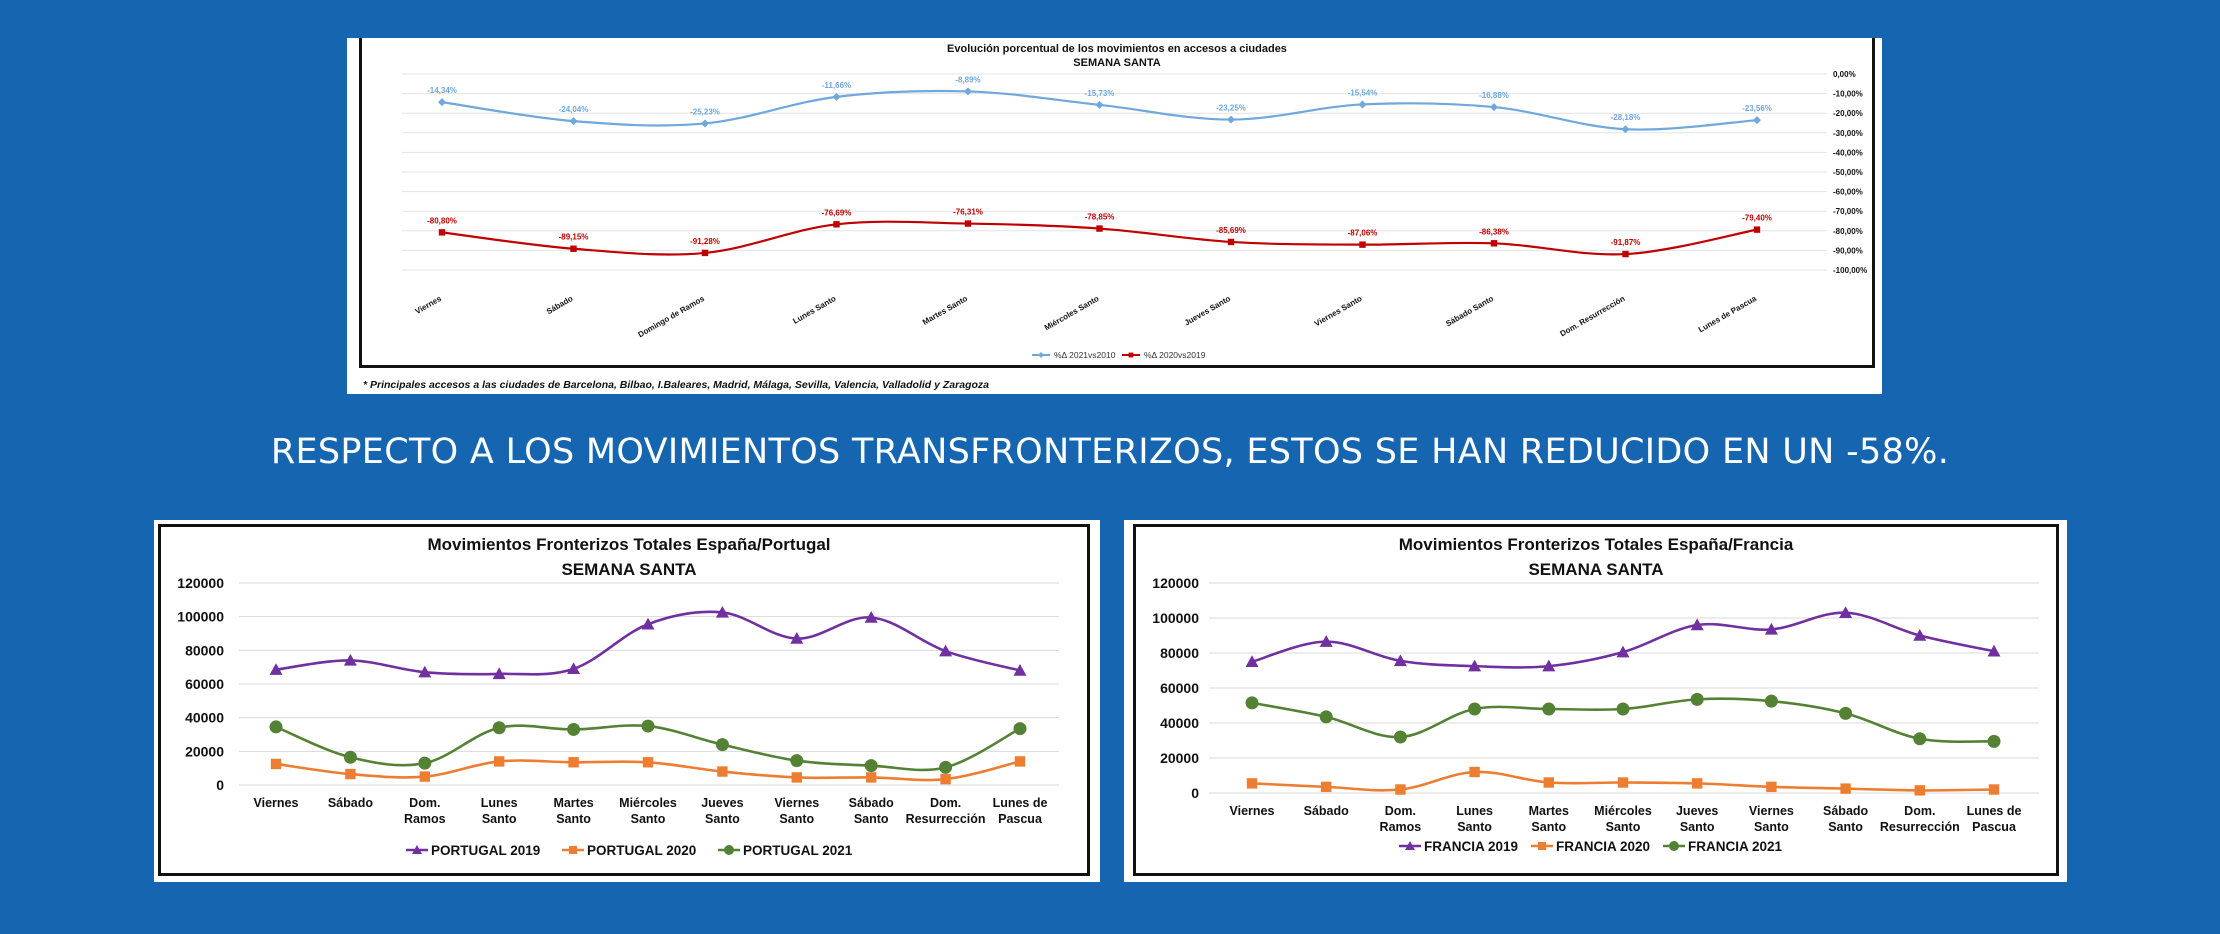 The image size is (2220, 934). What do you see at coordinates (1363, 92) in the screenshot?
I see `data-label: -15,54%` at bounding box center [1363, 92].